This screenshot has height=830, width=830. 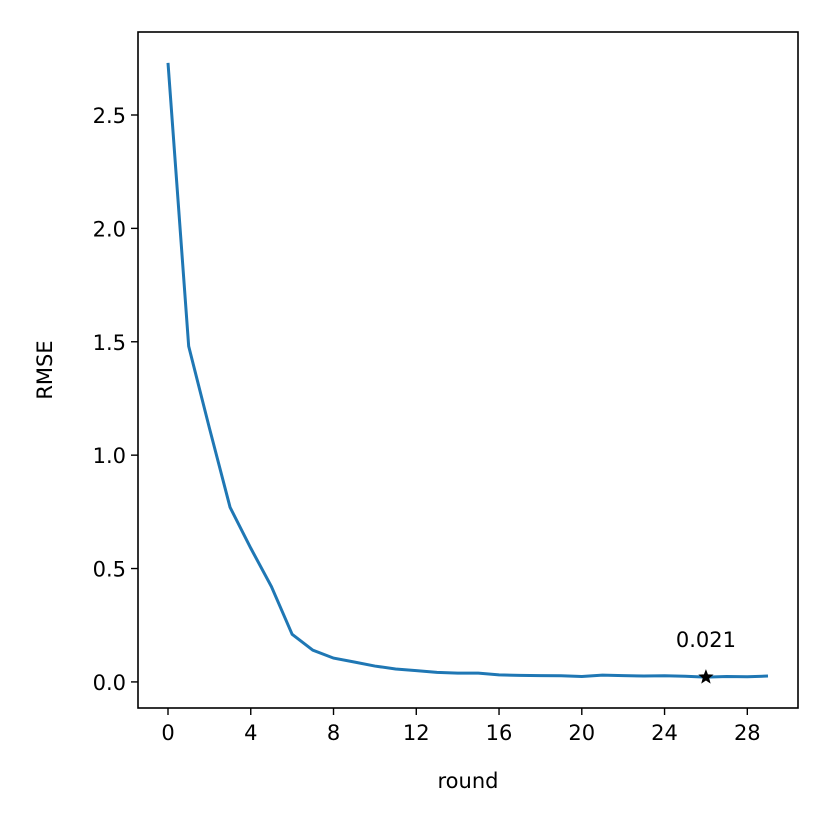 I want to click on y-tick-label: 1.0, so click(x=109, y=456).